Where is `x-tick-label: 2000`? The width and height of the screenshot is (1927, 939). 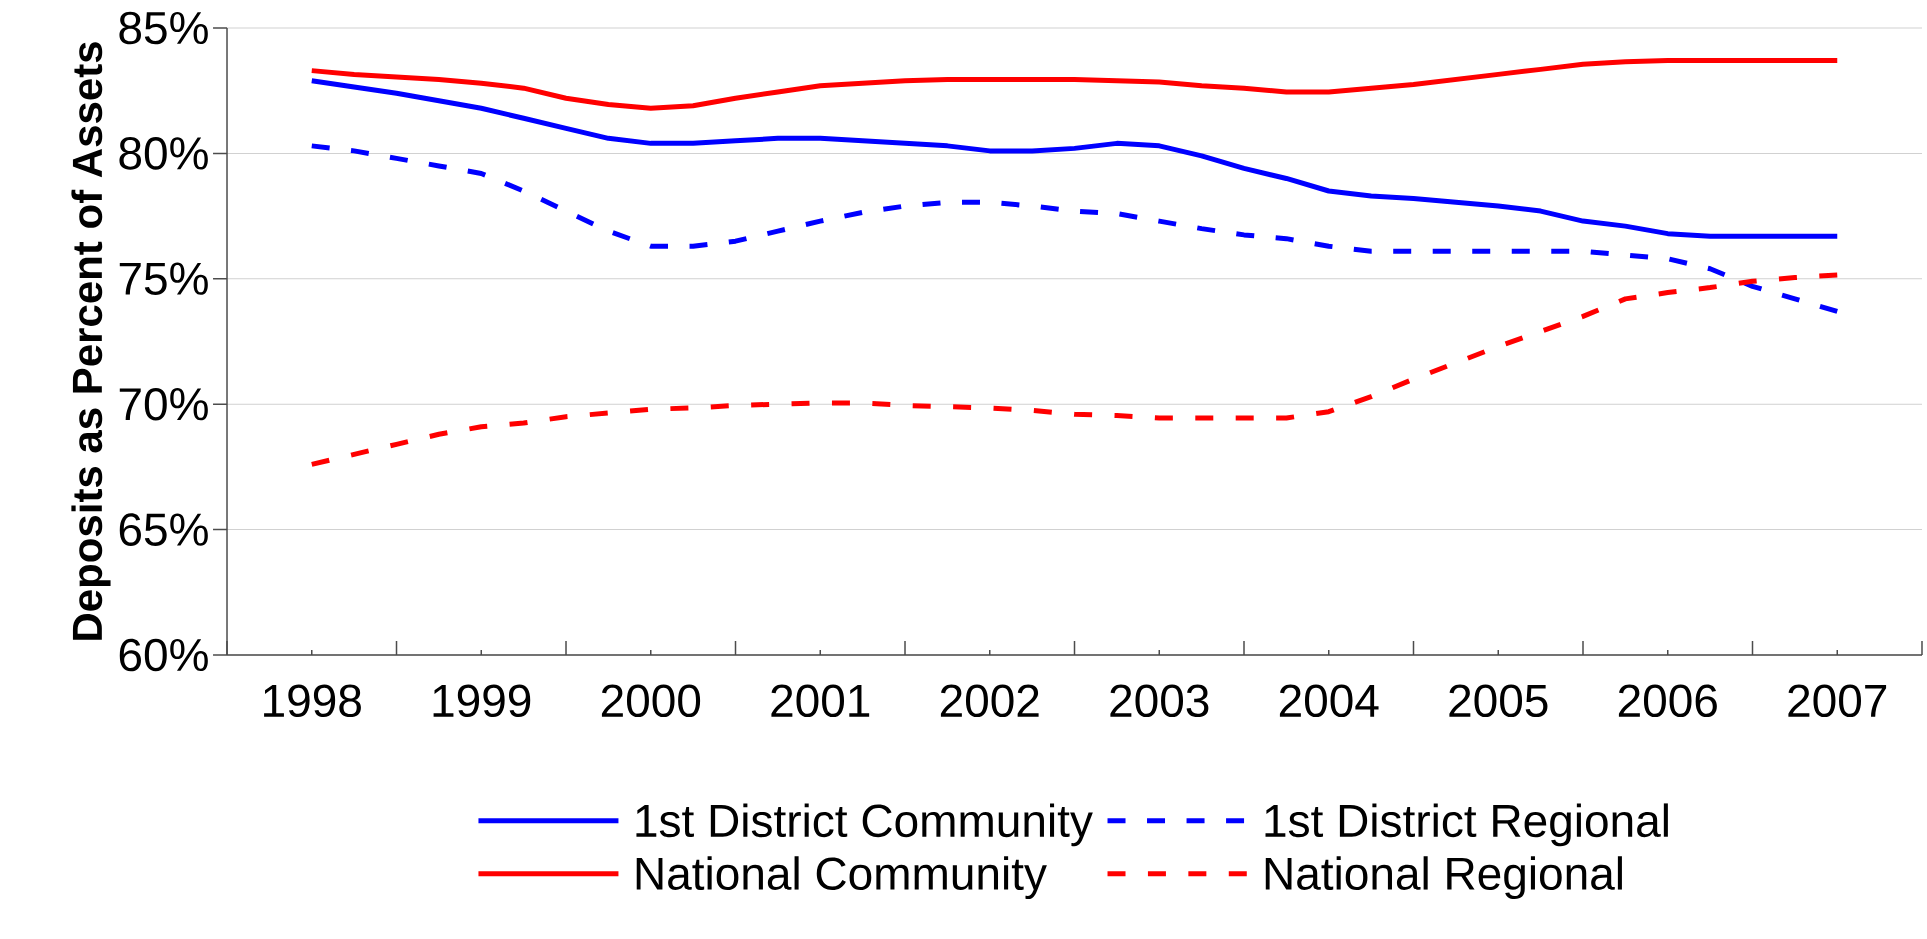
x-tick-label: 2000 is located at coordinates (651, 701).